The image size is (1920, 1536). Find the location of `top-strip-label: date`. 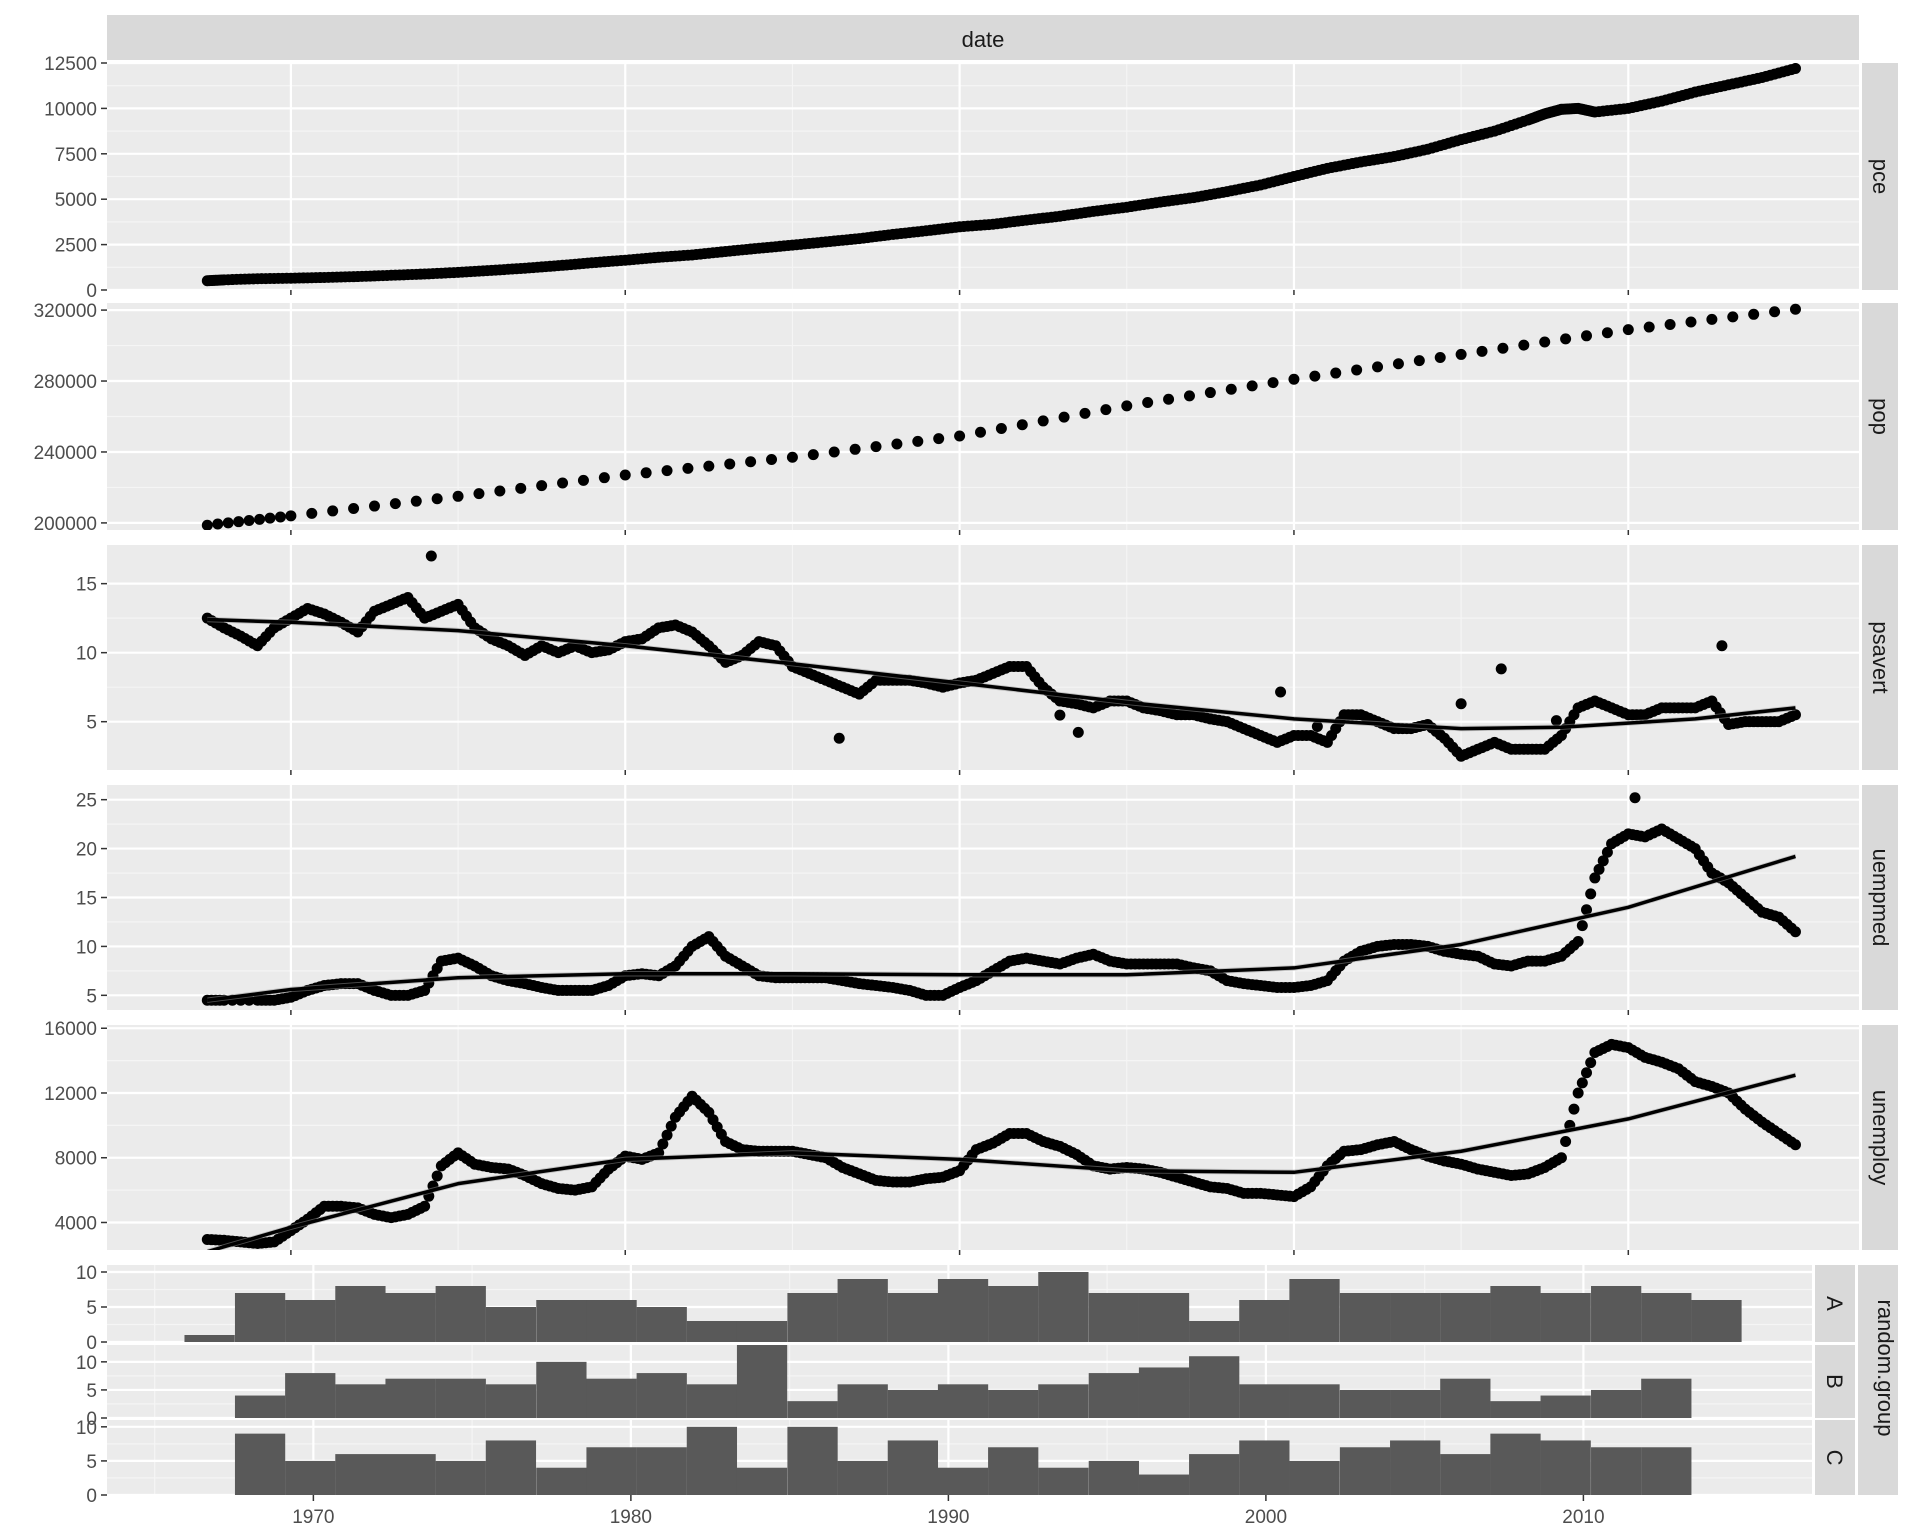

top-strip-label: date is located at coordinates (983, 39).